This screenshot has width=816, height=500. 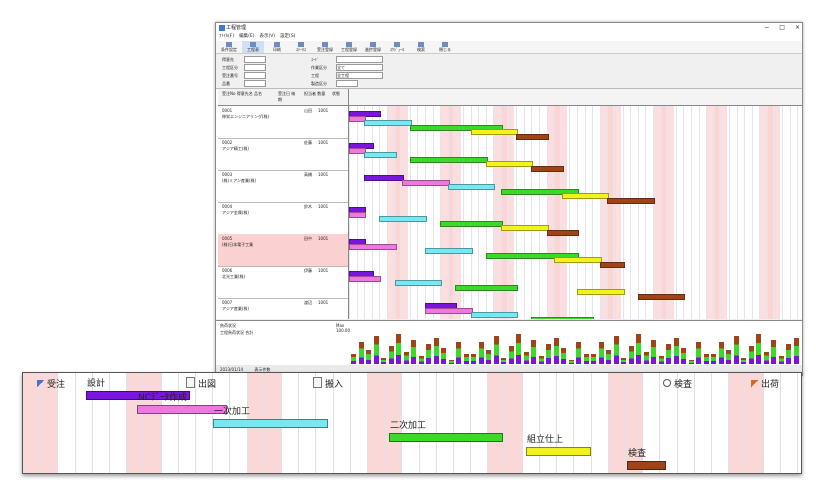 I want to click on shipping-milestone: 出荷, so click(x=765, y=383).